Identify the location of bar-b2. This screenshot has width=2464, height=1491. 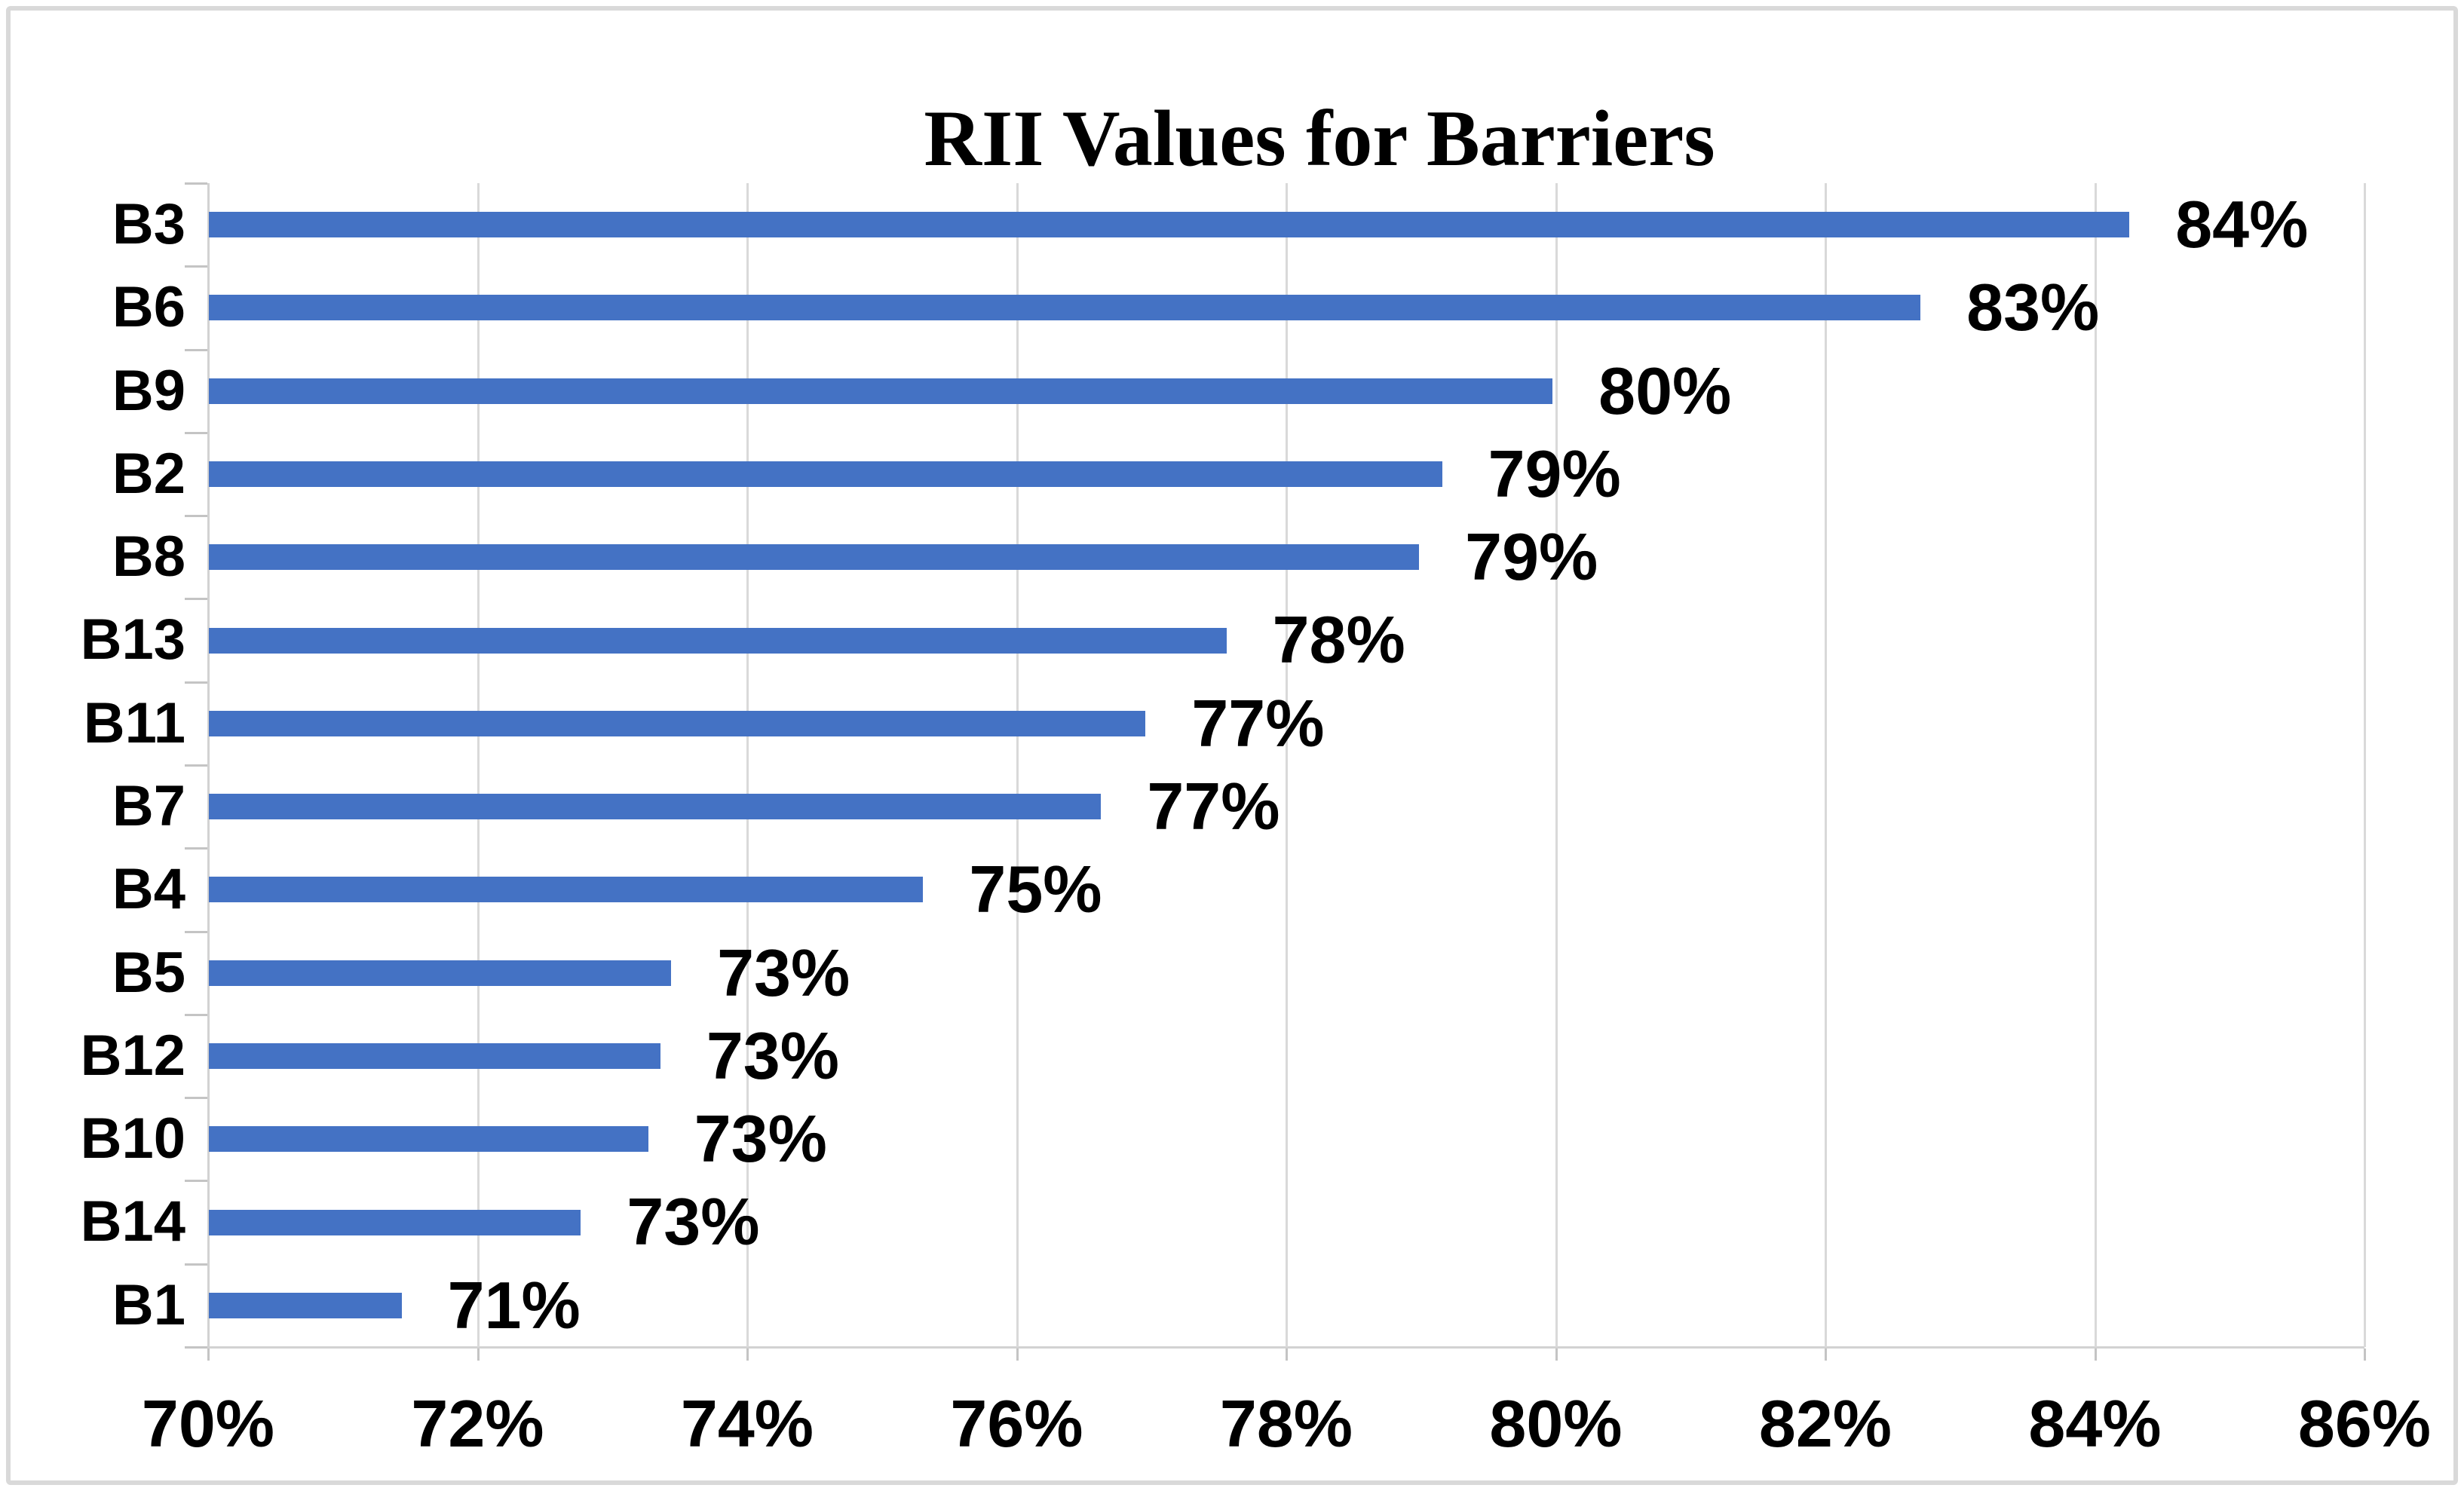
(826, 474).